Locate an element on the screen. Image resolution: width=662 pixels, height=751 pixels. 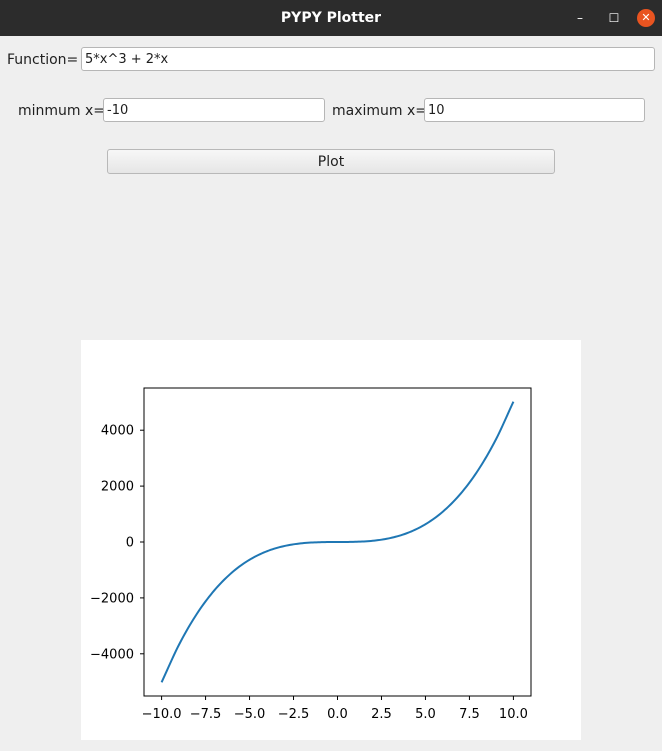
y-tick-label: −2000 is located at coordinates (112, 598).